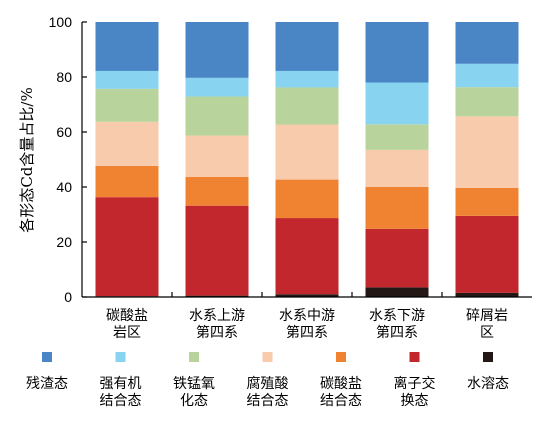  What do you see at coordinates (61, 22) in the screenshot?
I see `y-tick-label-100: 100` at bounding box center [61, 22].